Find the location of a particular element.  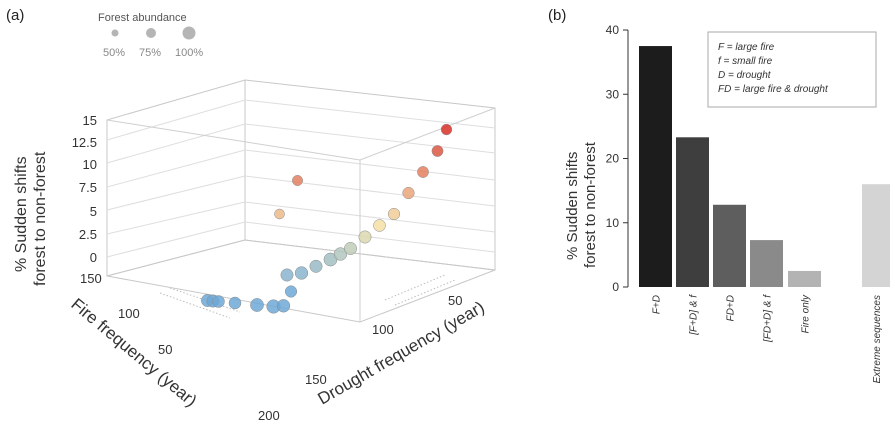

bar-category-label: FD+D is located at coordinates (731, 308).